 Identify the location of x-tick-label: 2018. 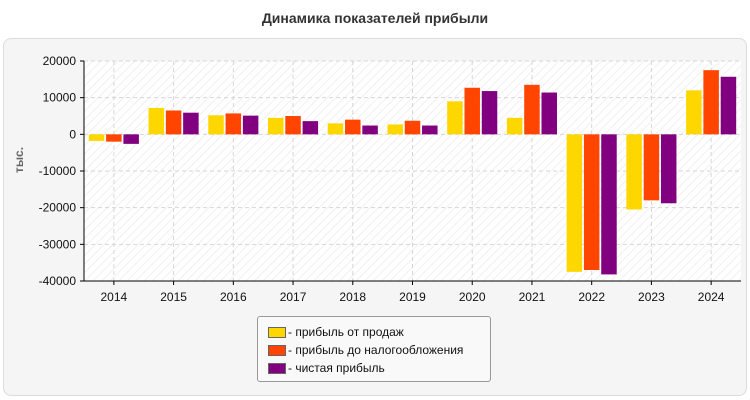
(352, 297).